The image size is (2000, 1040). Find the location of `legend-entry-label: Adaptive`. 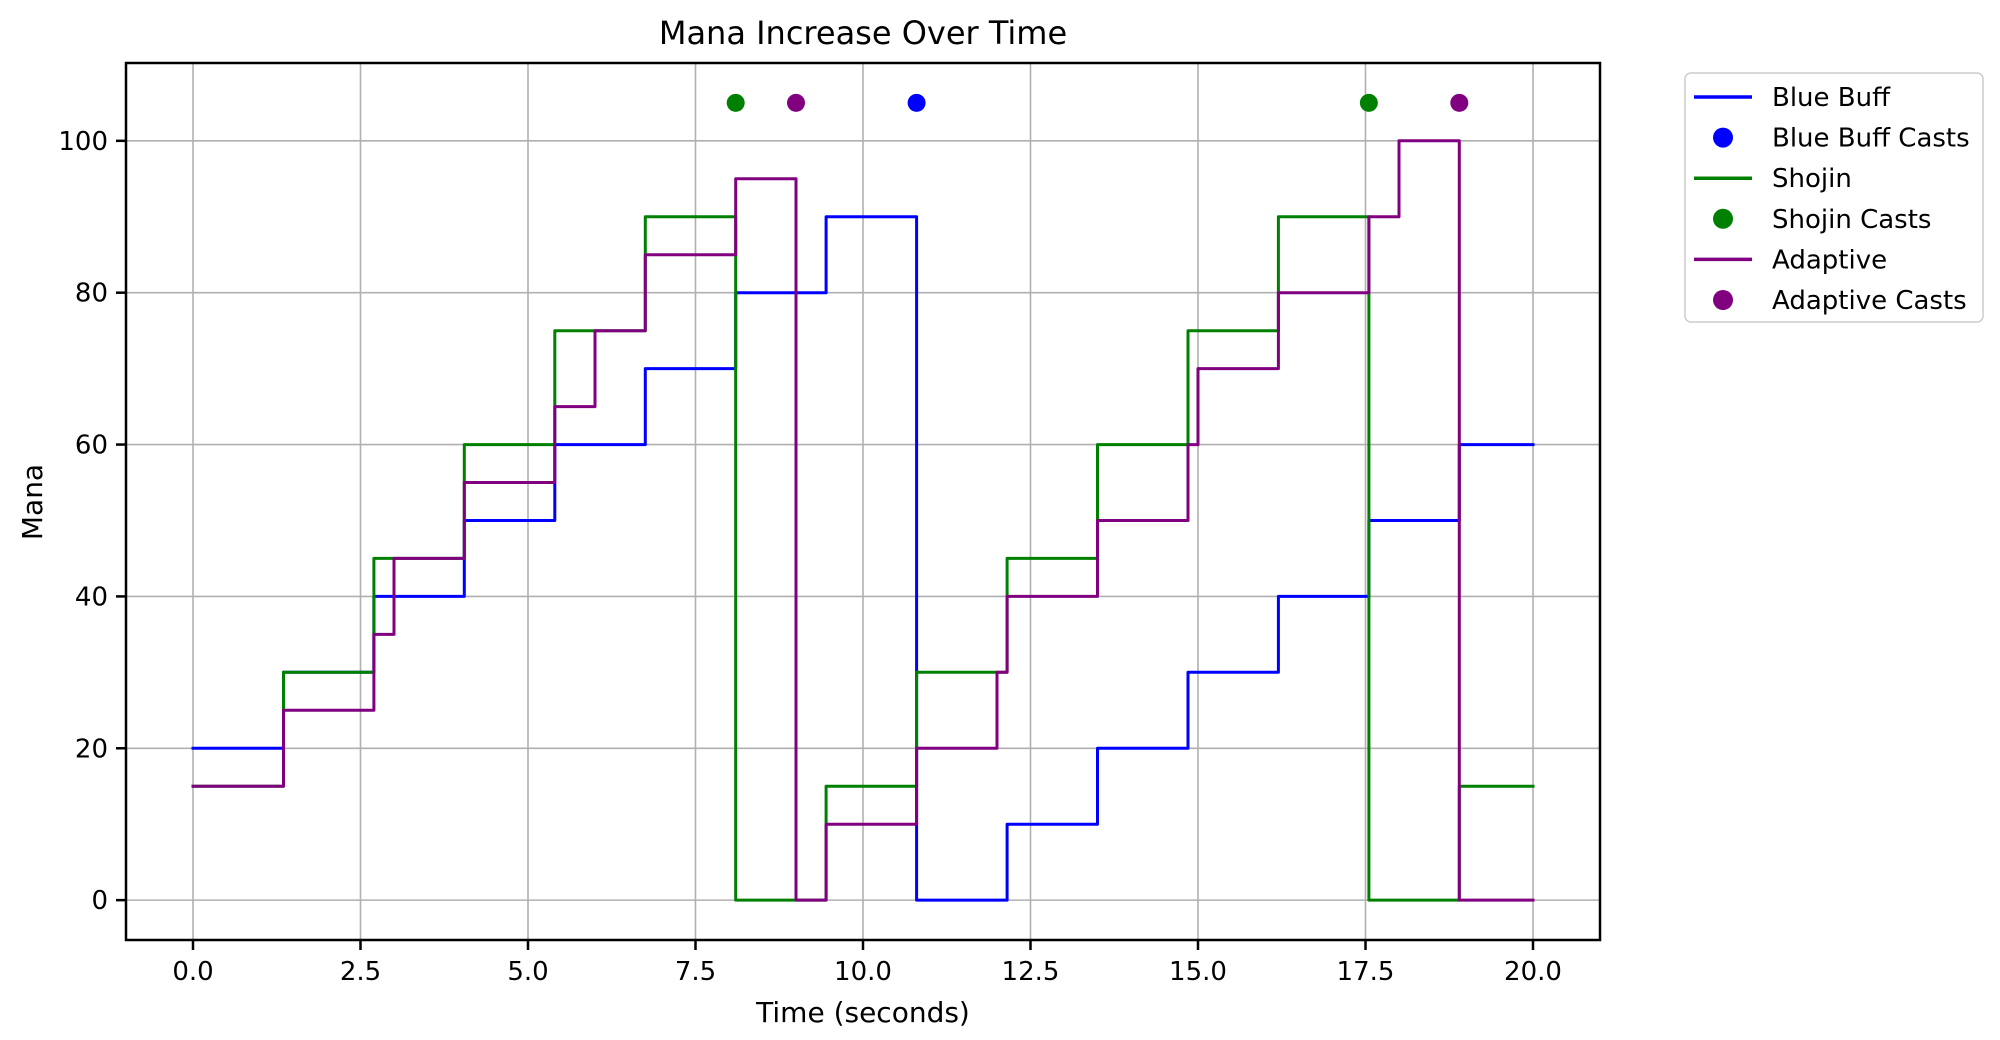

legend-entry-label: Adaptive is located at coordinates (1829, 260).